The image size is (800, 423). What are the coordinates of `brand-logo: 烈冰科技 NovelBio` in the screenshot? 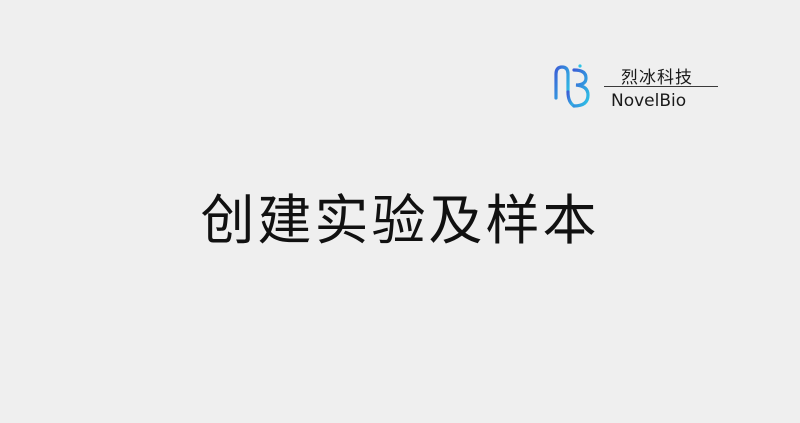 It's located at (637, 90).